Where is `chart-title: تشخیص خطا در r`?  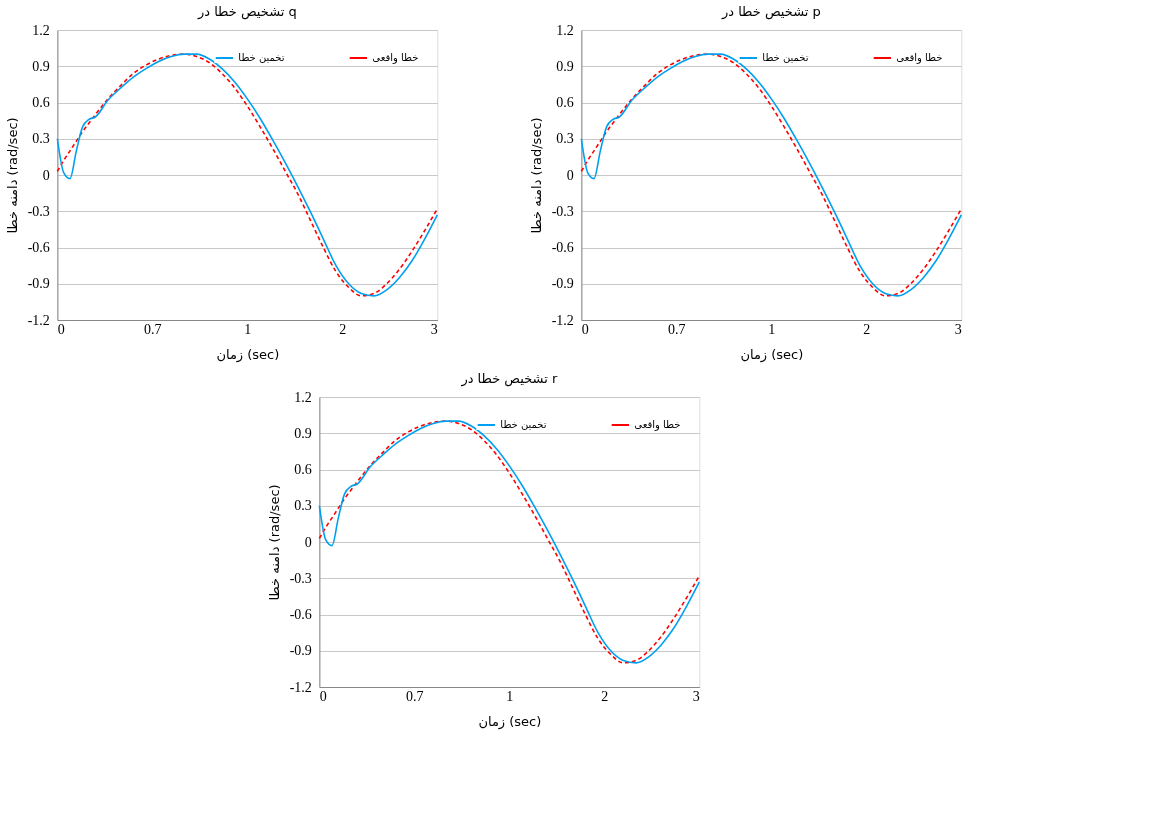
chart-title: تشخیص خطا در r is located at coordinates (509, 379).